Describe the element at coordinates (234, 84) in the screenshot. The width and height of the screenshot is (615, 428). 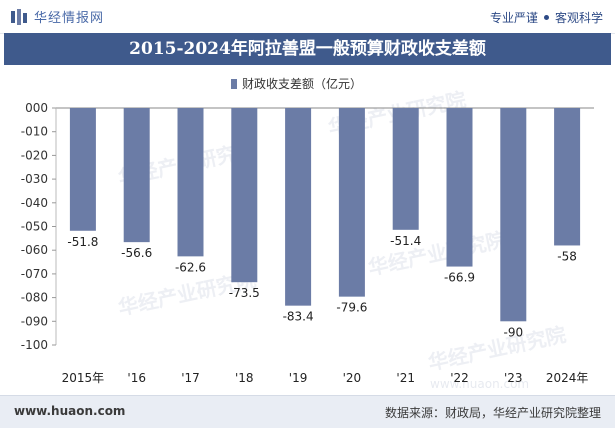
I see `legend-swatch` at that location.